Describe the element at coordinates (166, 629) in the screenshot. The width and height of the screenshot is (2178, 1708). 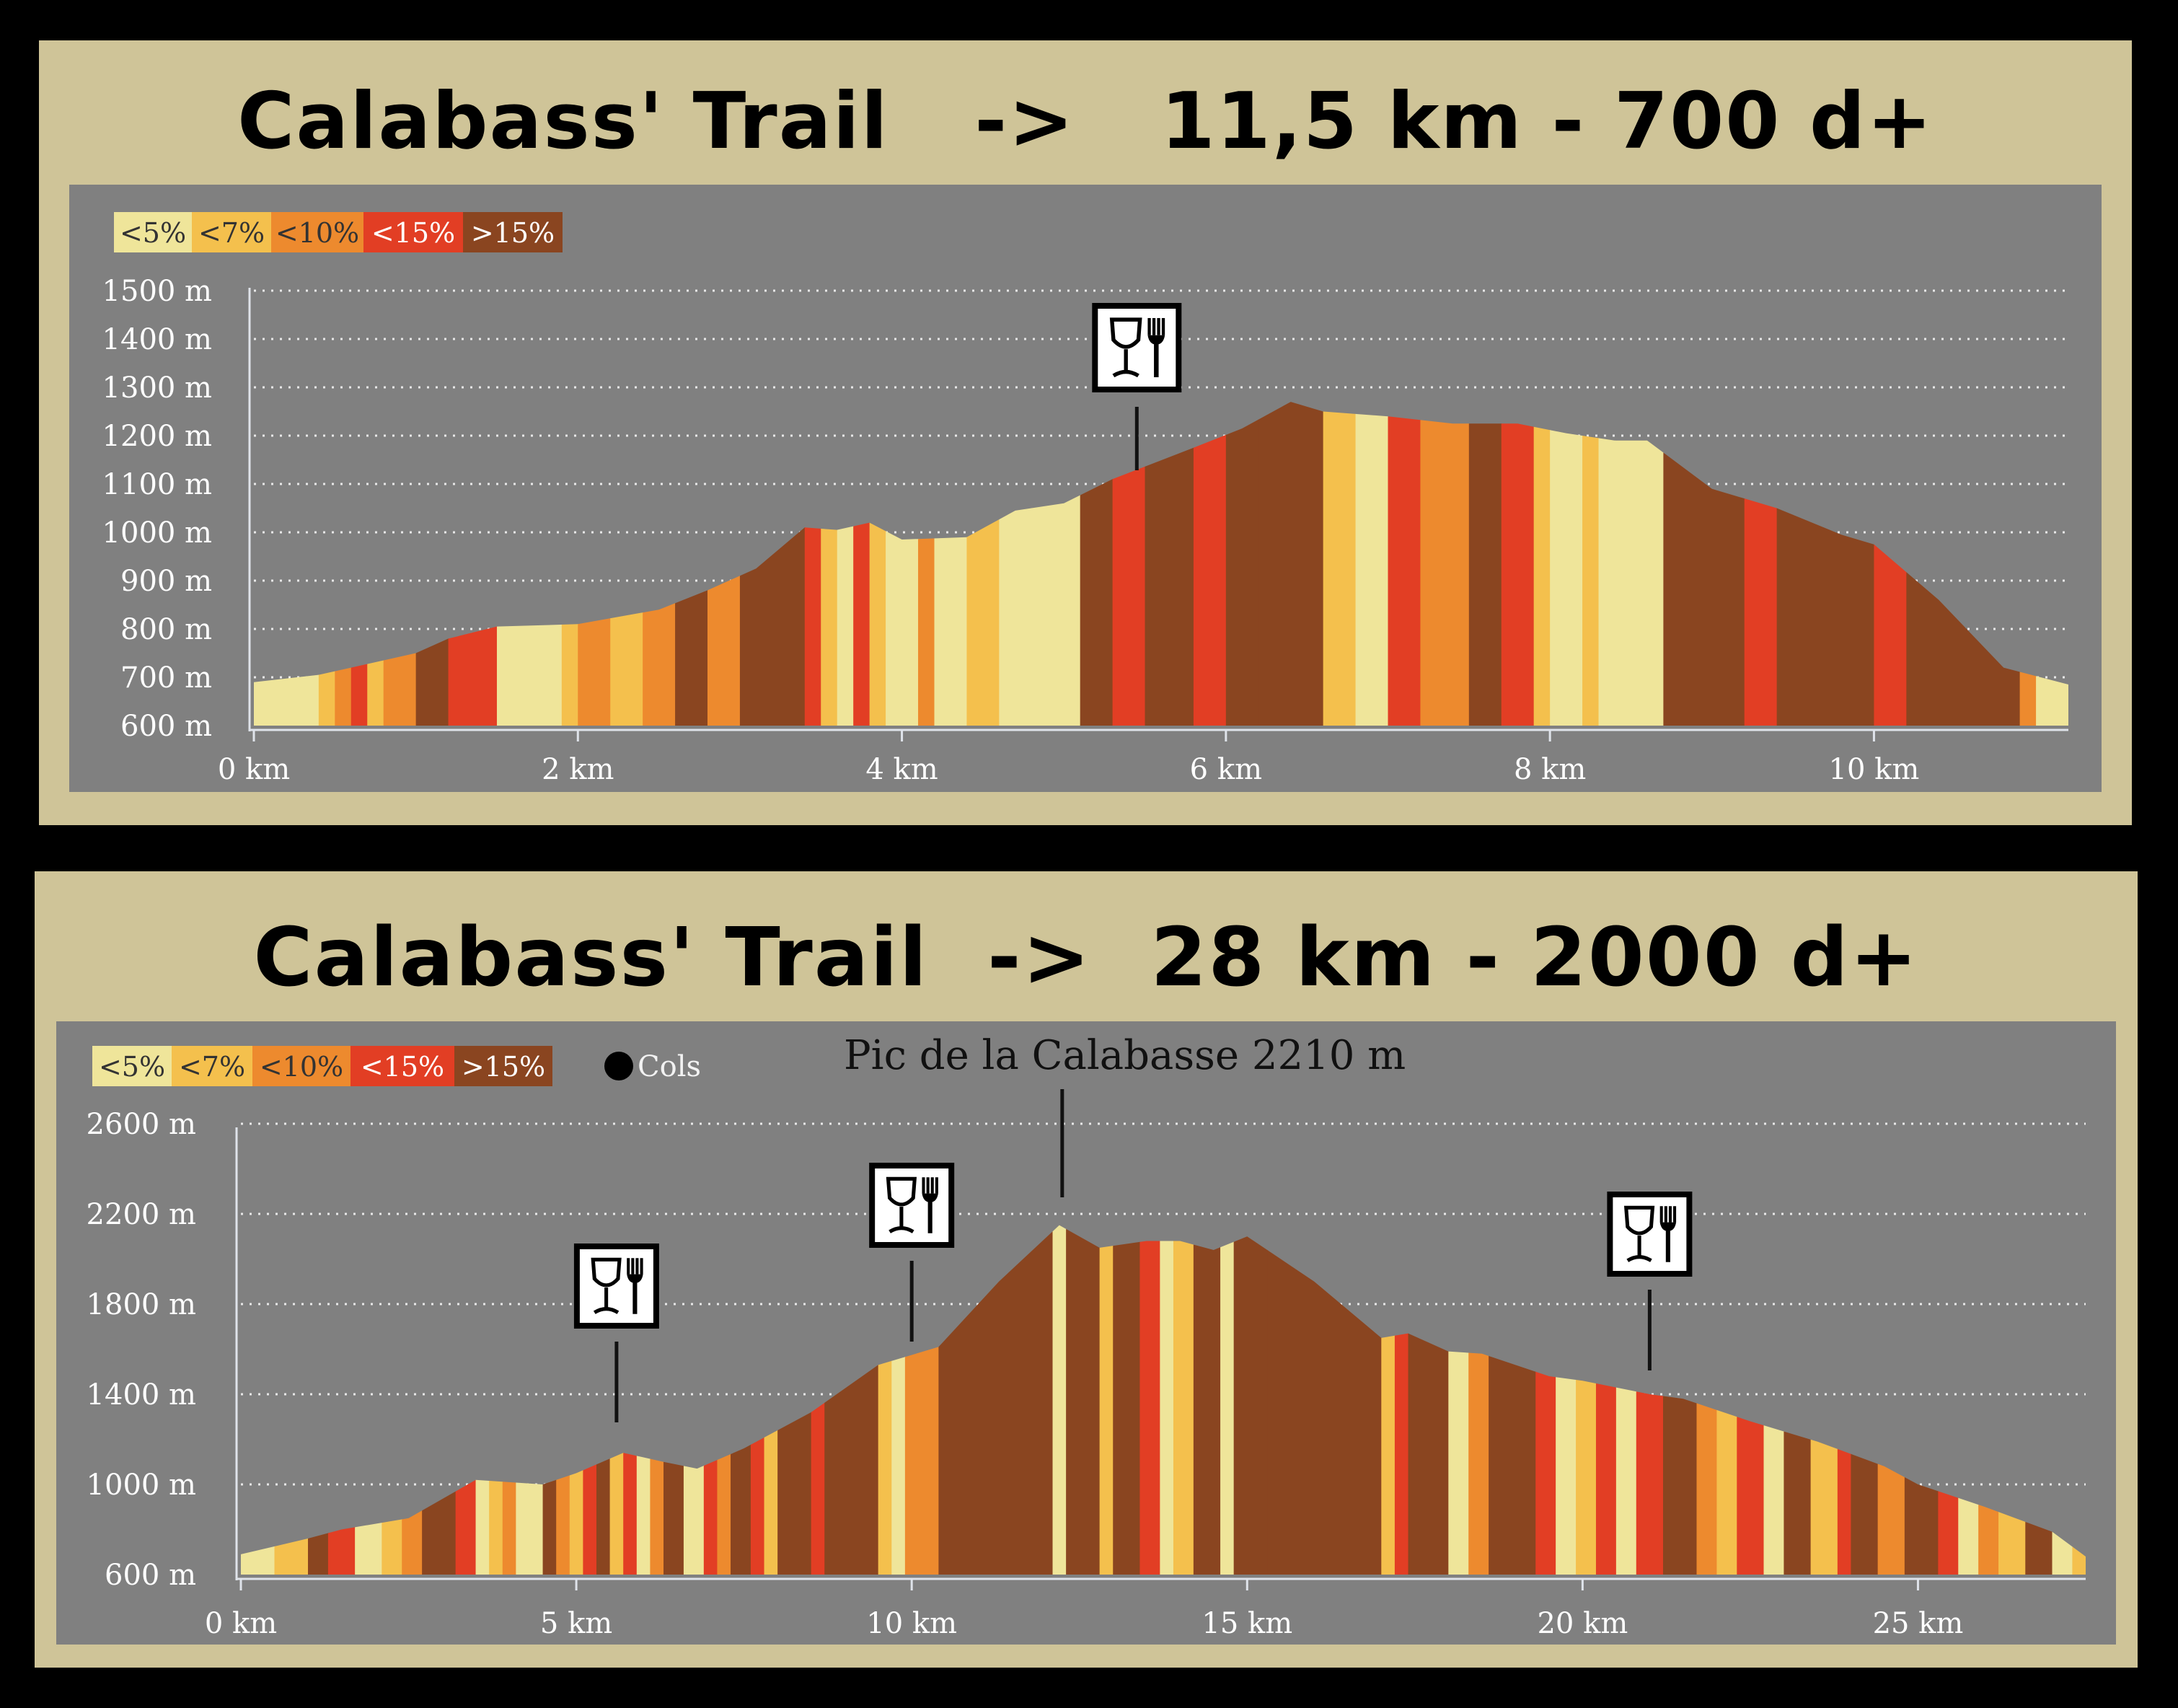
I see `y-tick-label: 800 m` at that location.